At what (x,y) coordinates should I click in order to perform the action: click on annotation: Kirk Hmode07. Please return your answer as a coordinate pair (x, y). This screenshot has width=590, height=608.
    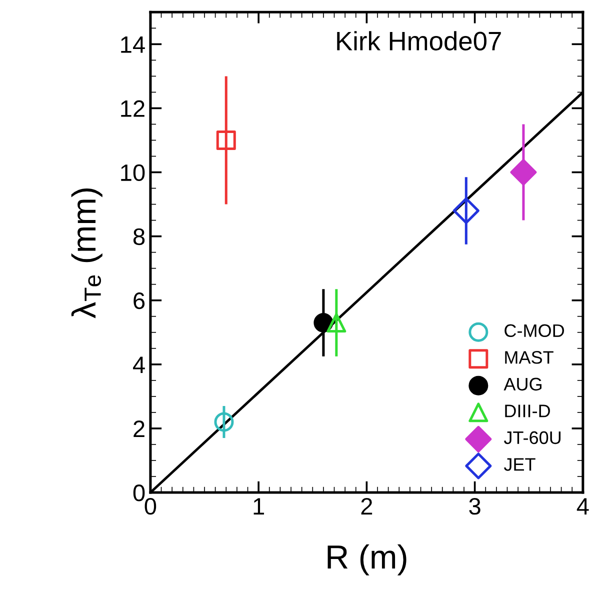
    Looking at the image, I should click on (419, 40).